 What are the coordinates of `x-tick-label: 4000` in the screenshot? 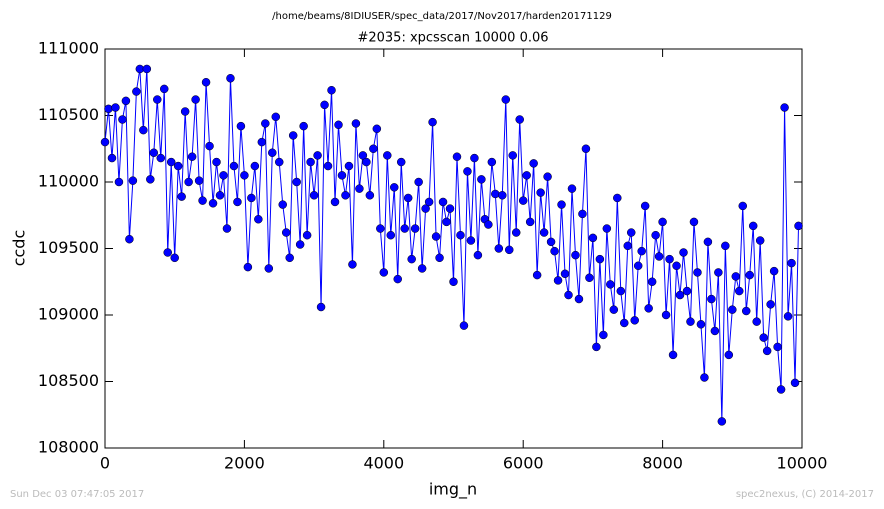 It's located at (383, 463).